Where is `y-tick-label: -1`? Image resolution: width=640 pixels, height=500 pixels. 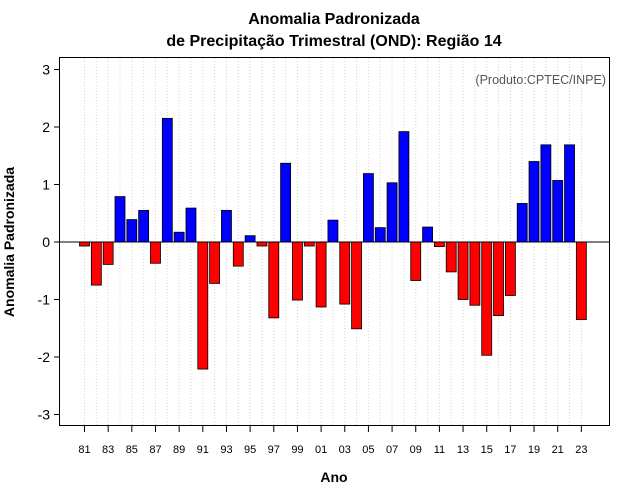
y-tick-label: -1 is located at coordinates (44, 300).